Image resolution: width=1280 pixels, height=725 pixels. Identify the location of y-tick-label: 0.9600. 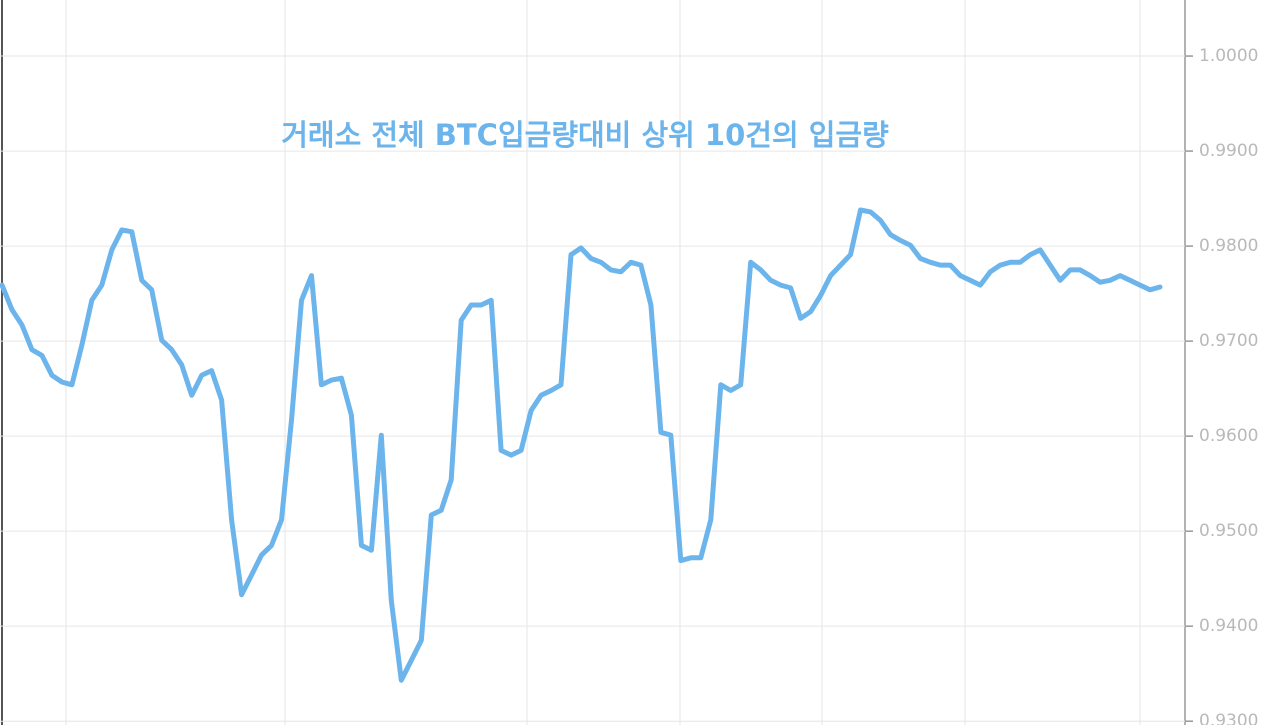
(1228, 436).